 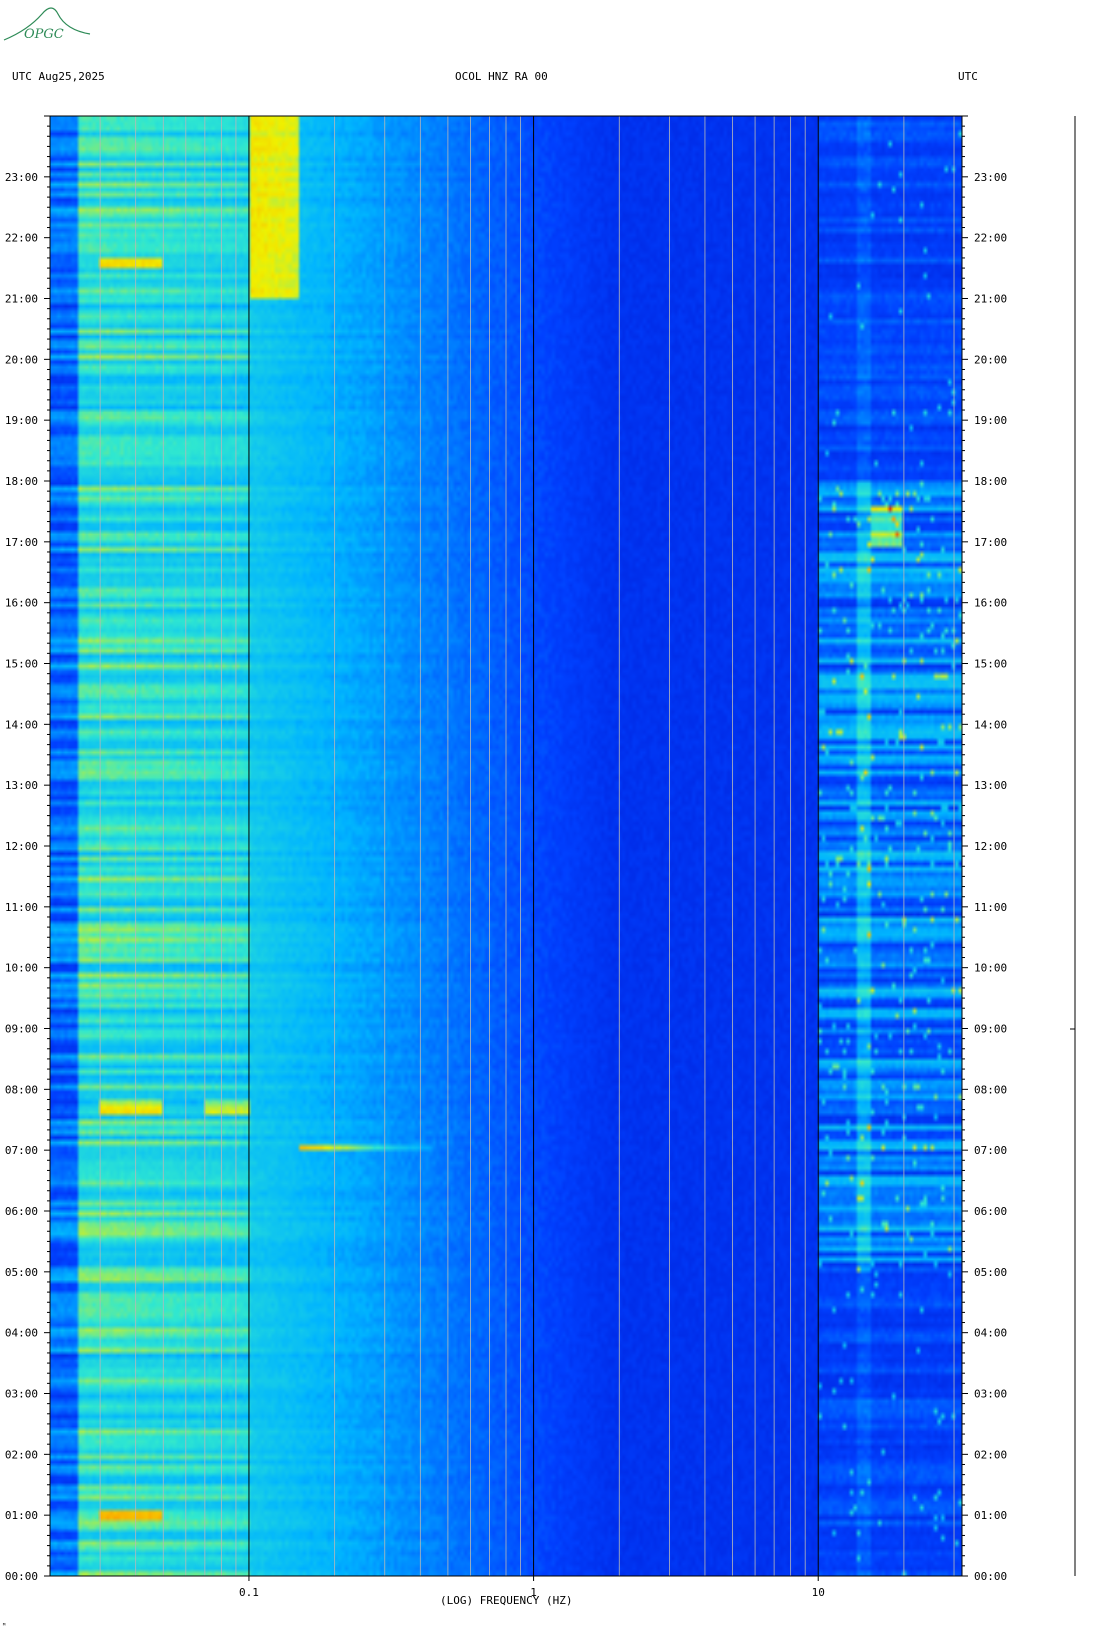 I want to click on opgc-logo: OPGC, so click(x=47, y=24).